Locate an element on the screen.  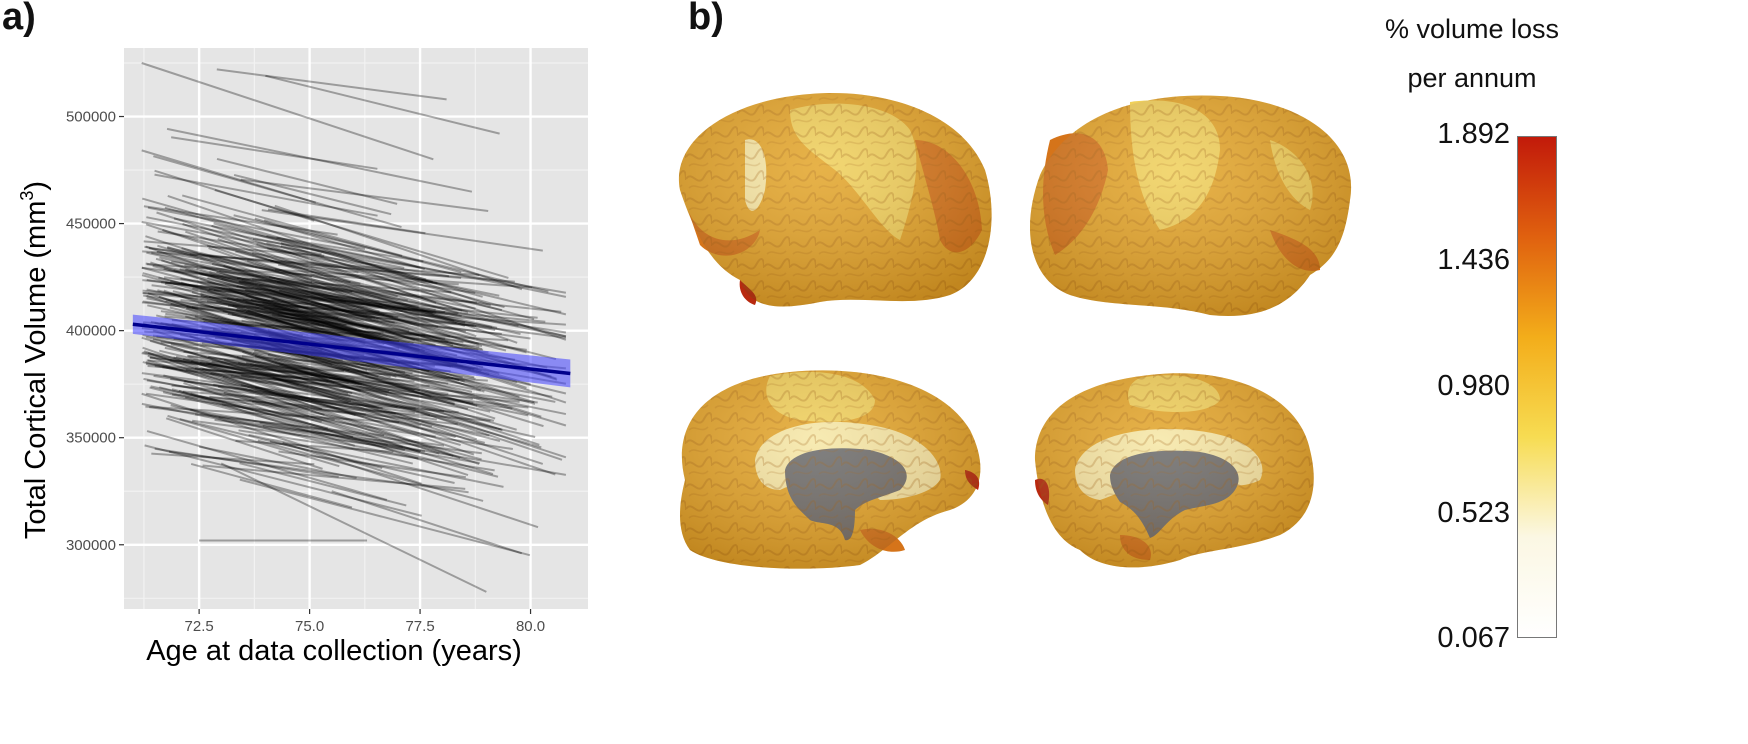
group-trend is located at coordinates (351, 351).